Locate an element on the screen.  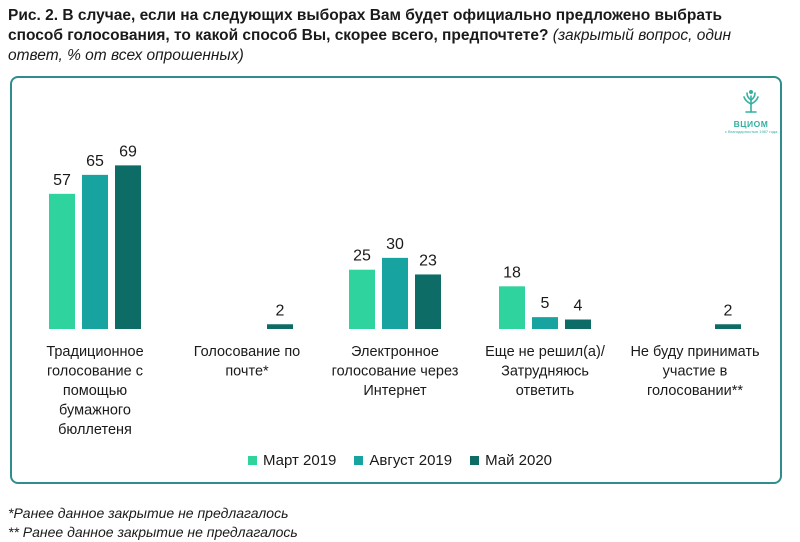
data-label-series1-cat4: 18 is located at coordinates (512, 272).